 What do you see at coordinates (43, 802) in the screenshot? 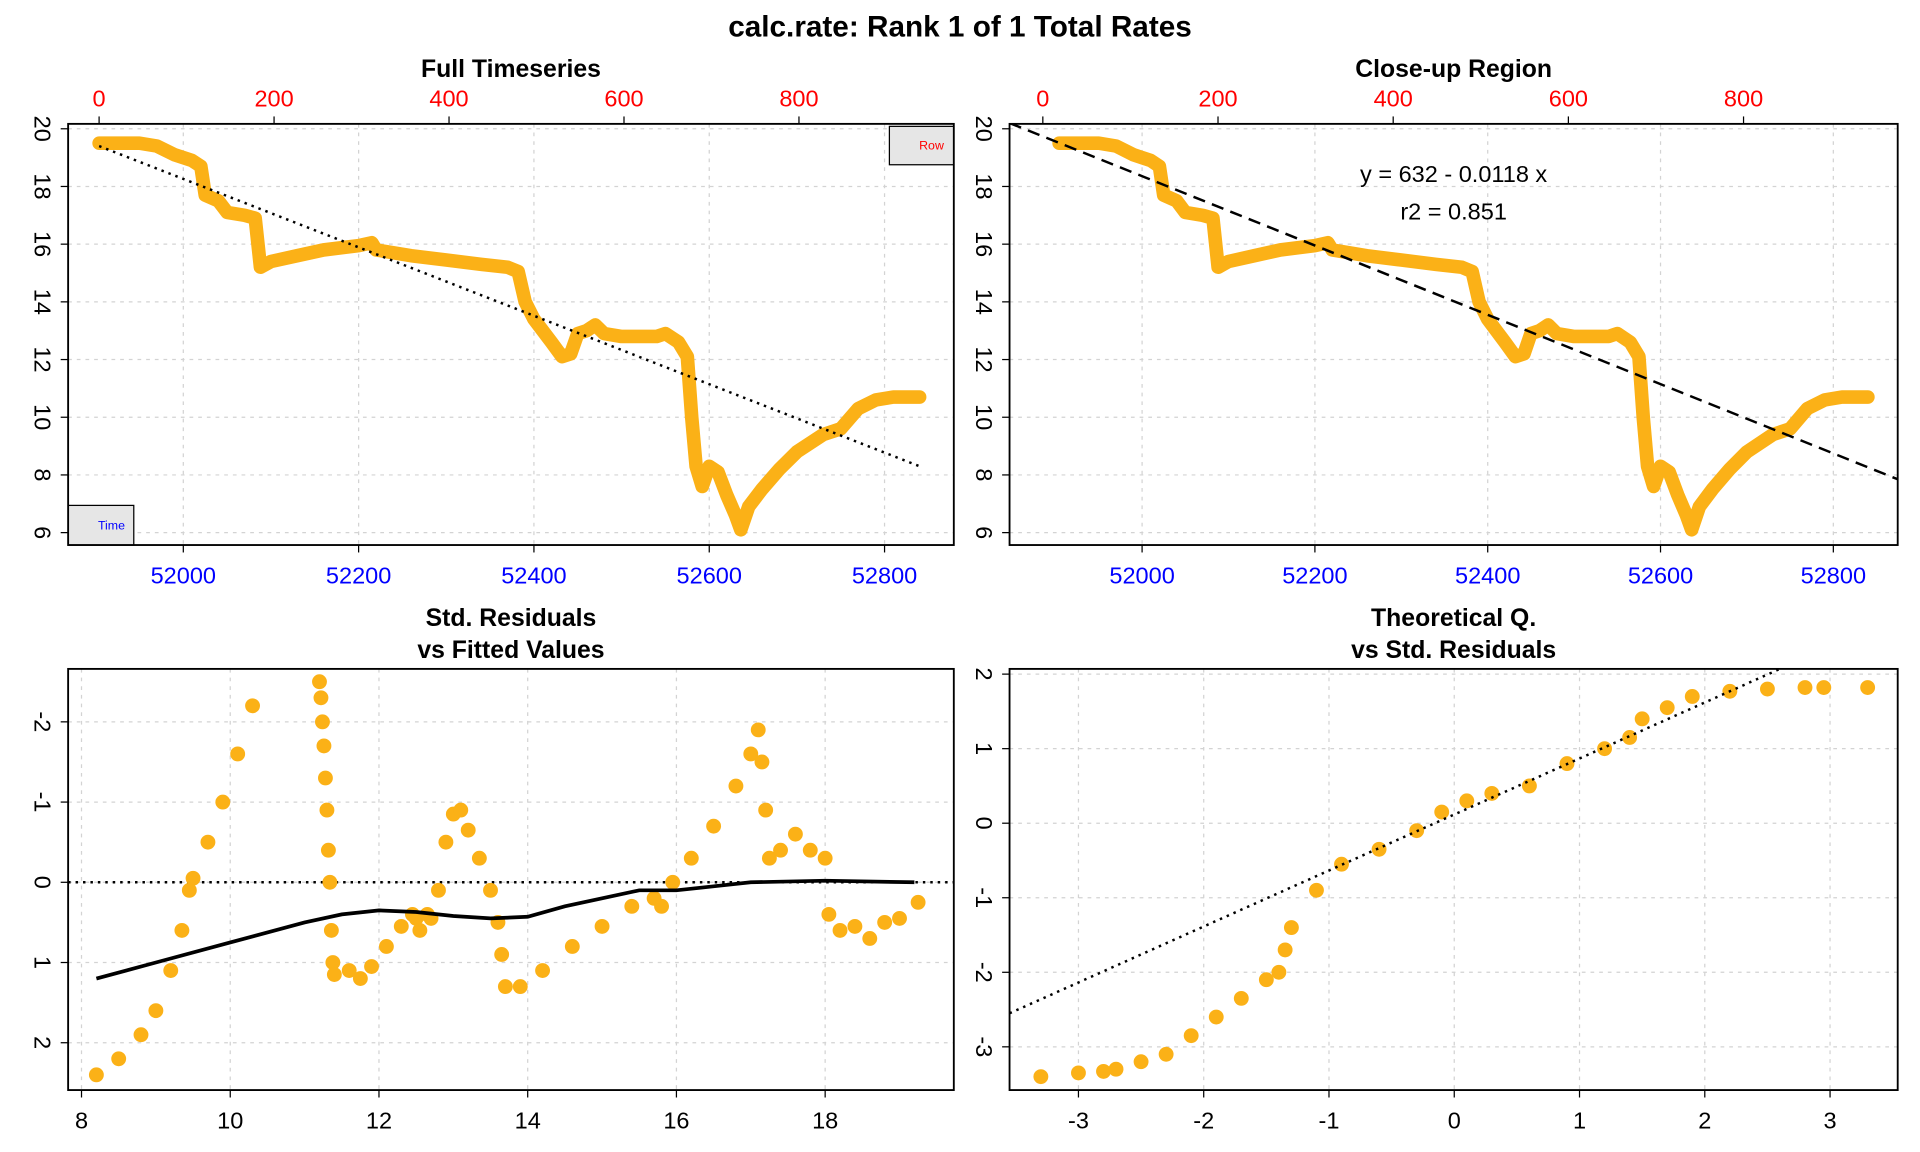
I see `y-tick-label: -1` at bounding box center [43, 802].